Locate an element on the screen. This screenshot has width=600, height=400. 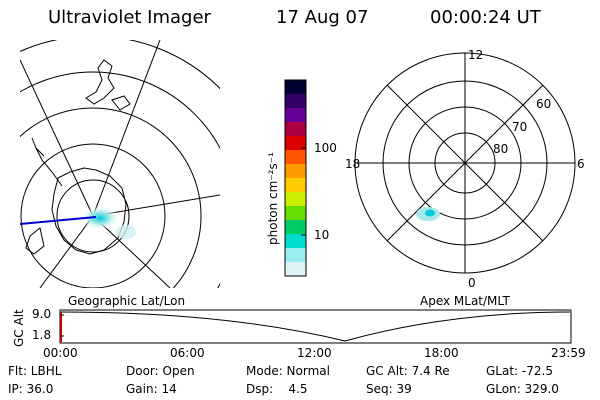
status-door: Door: Open is located at coordinates (160, 371).